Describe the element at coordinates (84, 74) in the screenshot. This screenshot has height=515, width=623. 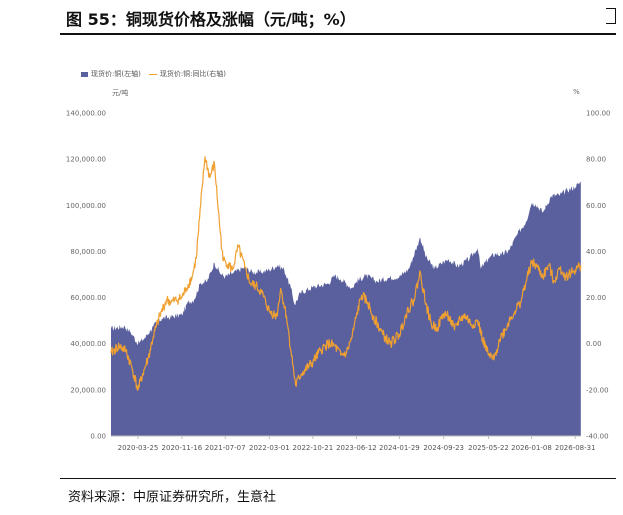
I see `legend-swatch-price` at that location.